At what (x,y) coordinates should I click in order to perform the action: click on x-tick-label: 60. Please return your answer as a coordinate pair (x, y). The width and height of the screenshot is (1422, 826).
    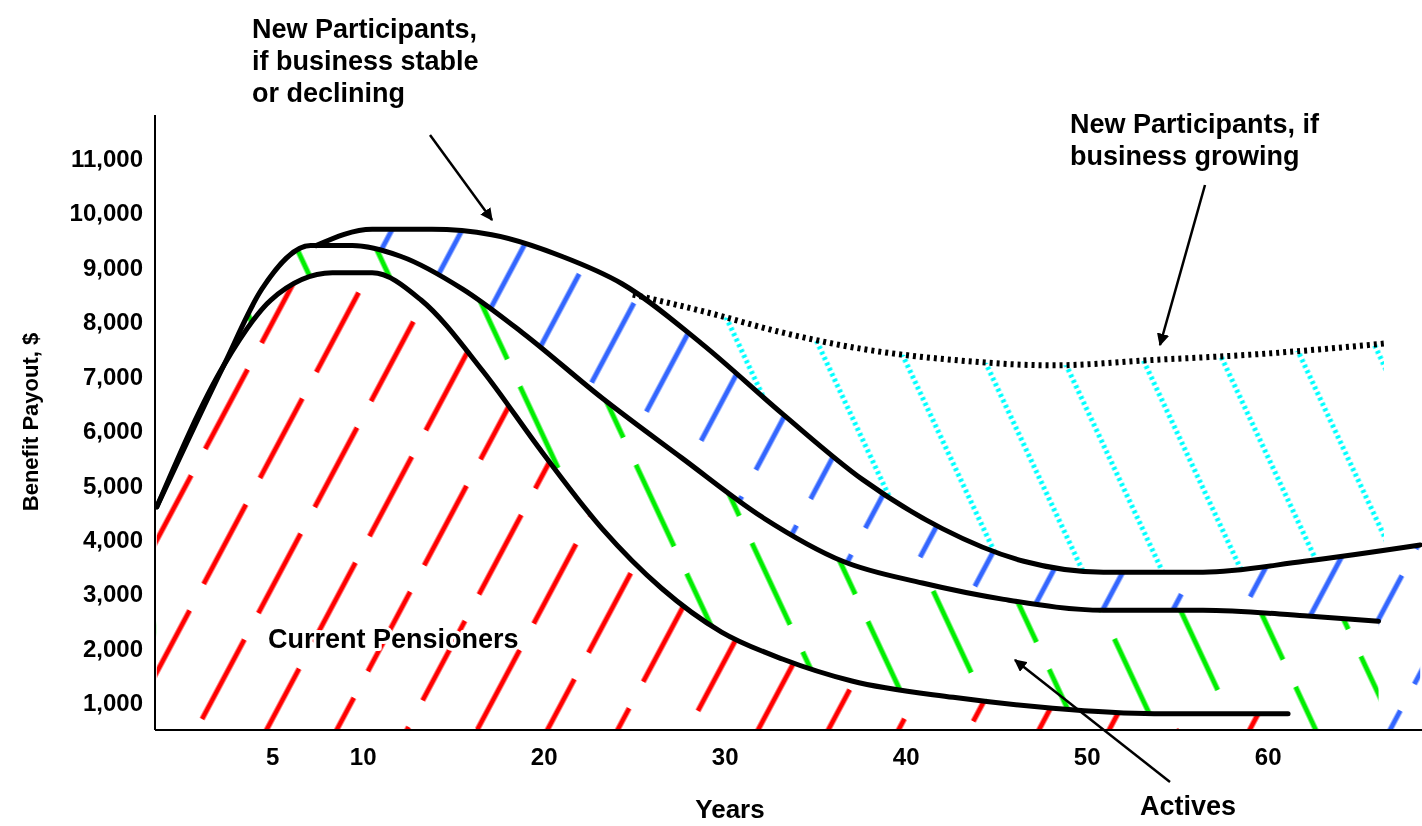
    Looking at the image, I should click on (1268, 756).